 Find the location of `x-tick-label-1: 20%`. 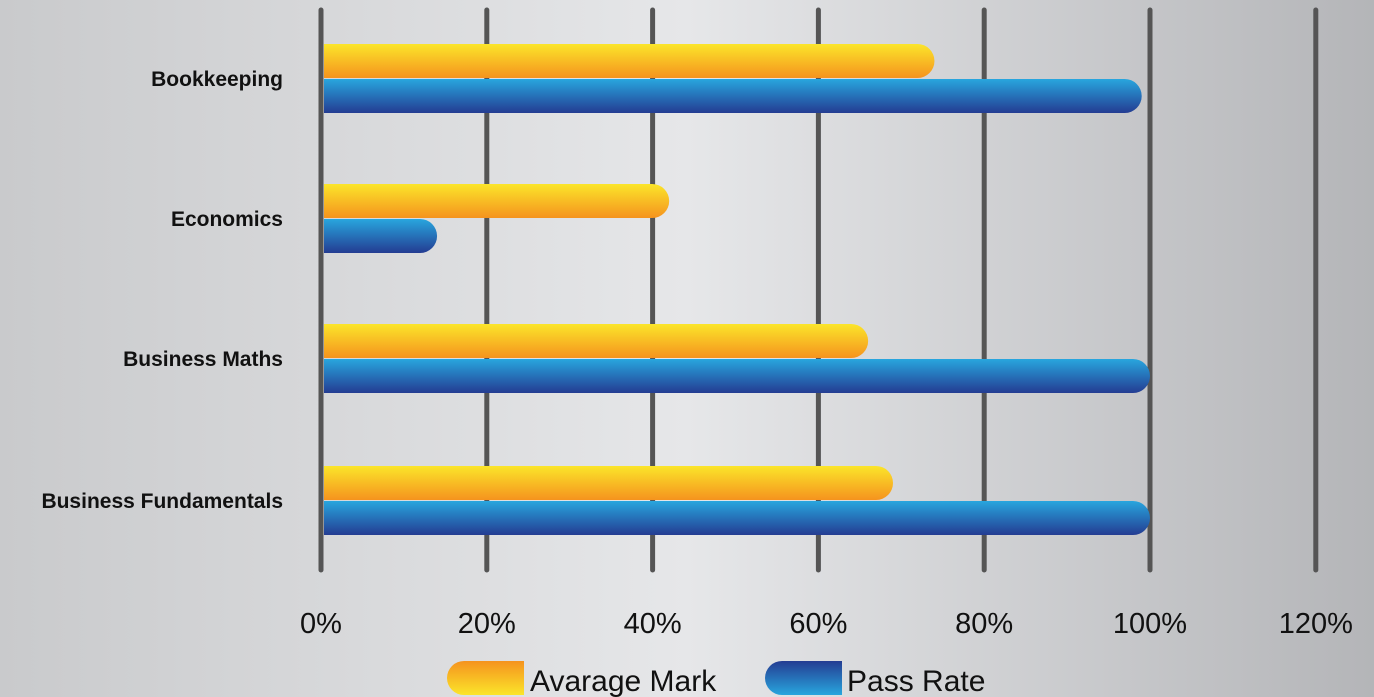

x-tick-label-1: 20% is located at coordinates (487, 624).